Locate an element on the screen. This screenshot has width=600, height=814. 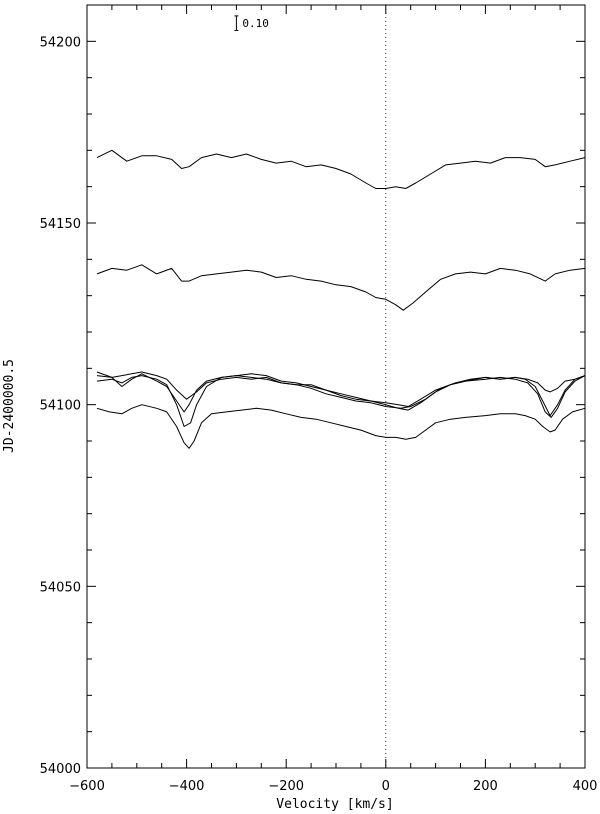
scale-bar-label: 0.10 is located at coordinates (255, 23).